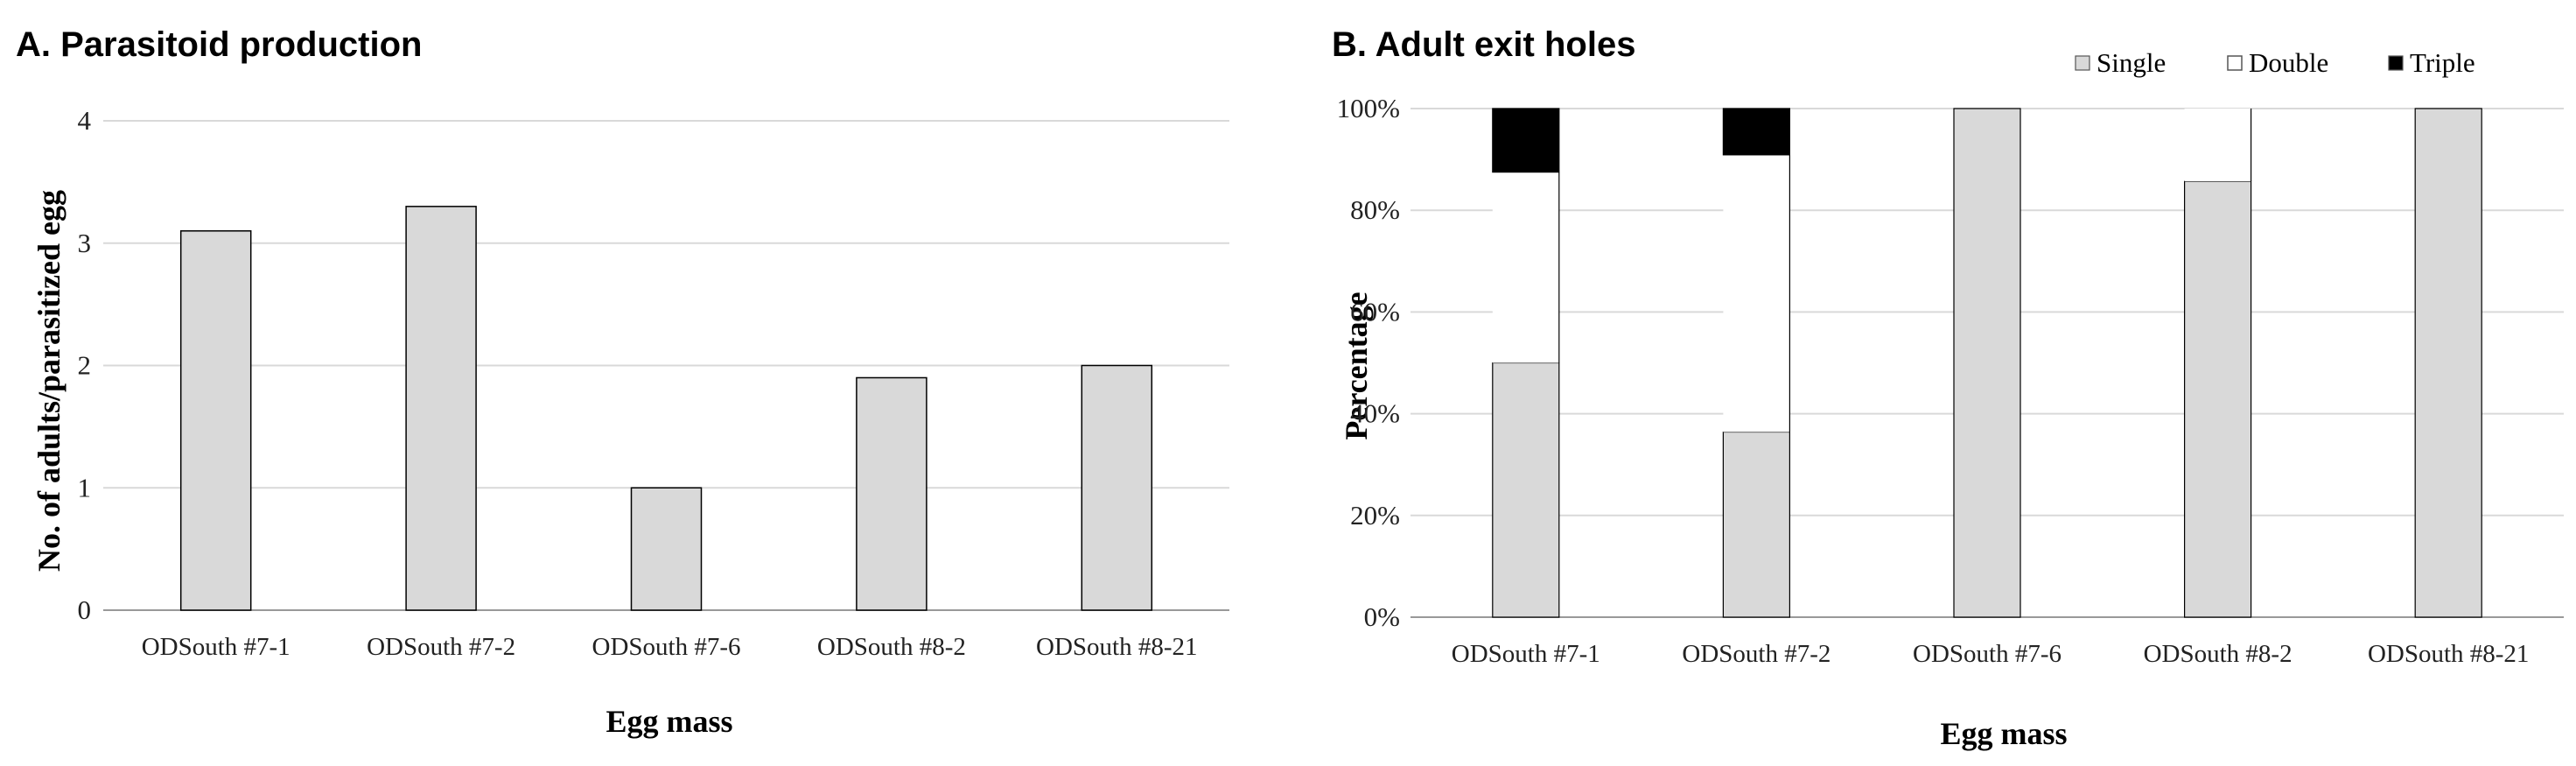 The image size is (2576, 766). I want to click on chart-a-x-tick: ODSouth #7-6, so click(666, 647).